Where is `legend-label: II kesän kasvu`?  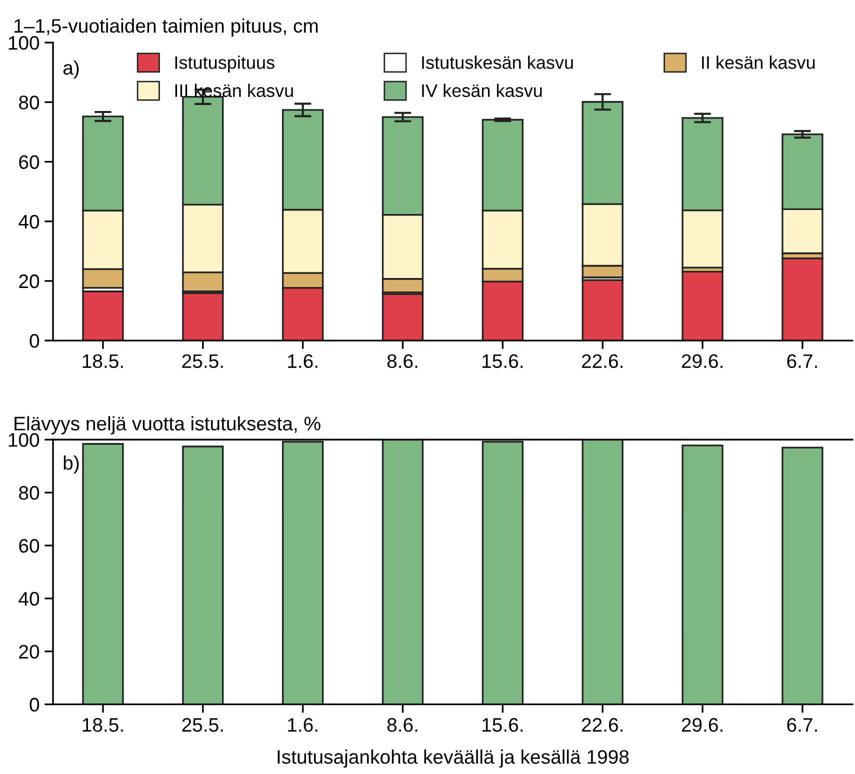
legend-label: II kesän kasvu is located at coordinates (758, 62).